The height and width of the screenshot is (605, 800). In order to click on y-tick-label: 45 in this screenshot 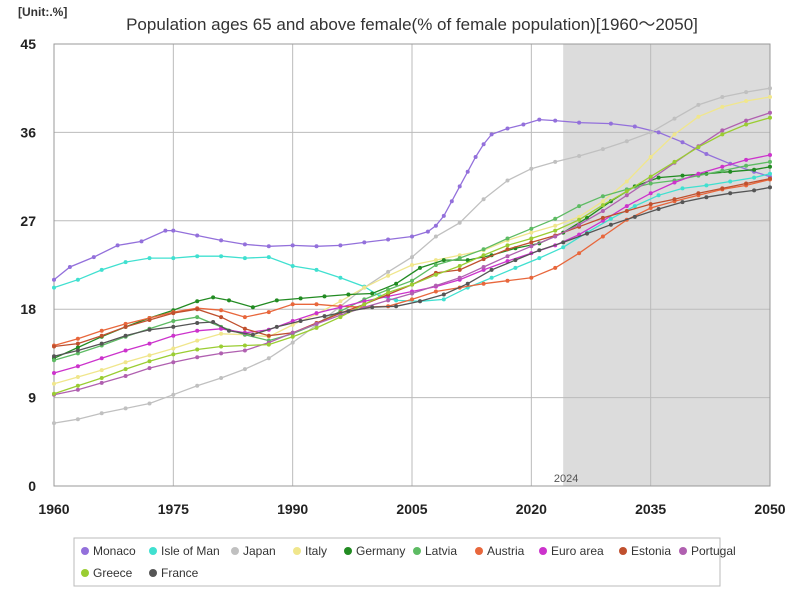, I will do `click(28, 44)`.